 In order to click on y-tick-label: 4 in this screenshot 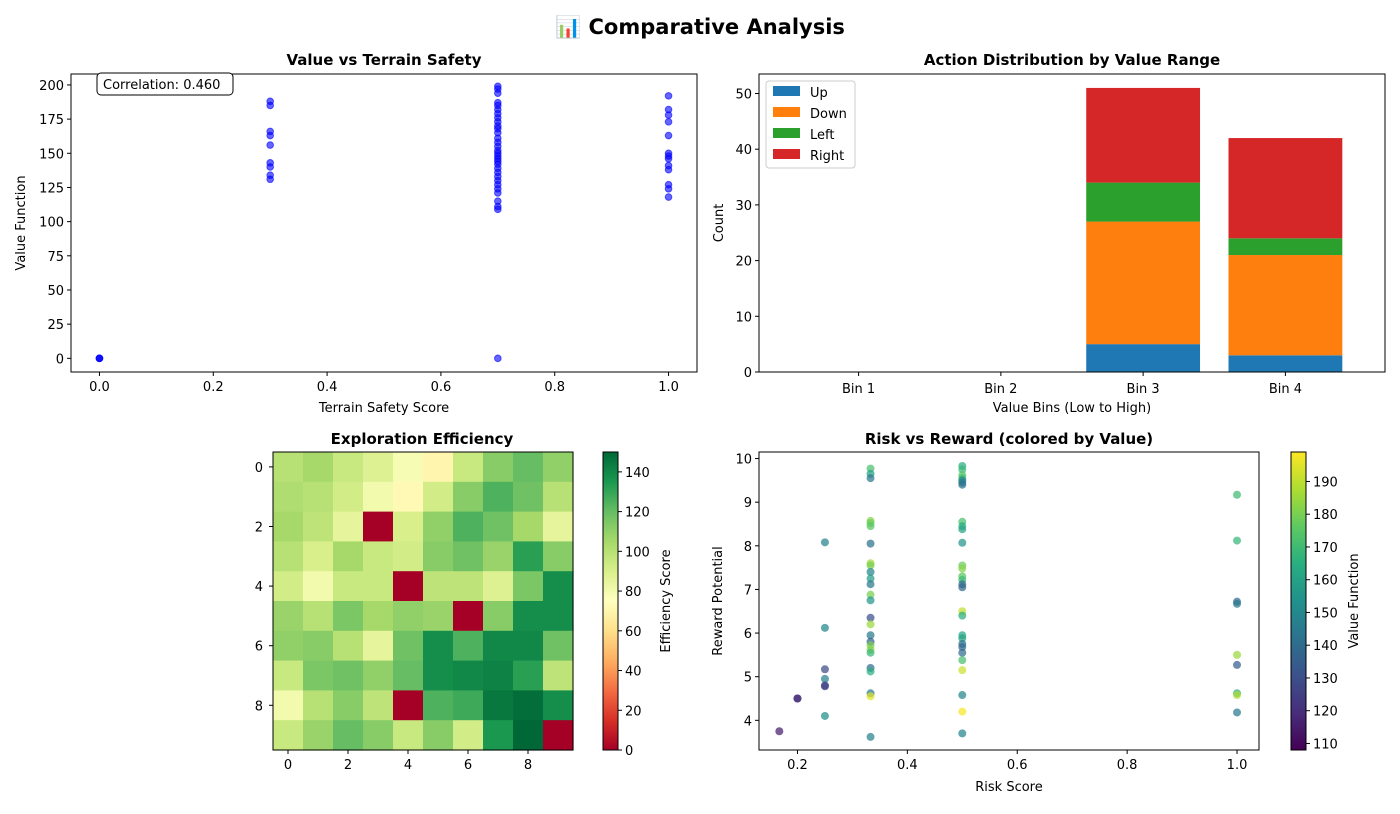, I will do `click(748, 721)`.